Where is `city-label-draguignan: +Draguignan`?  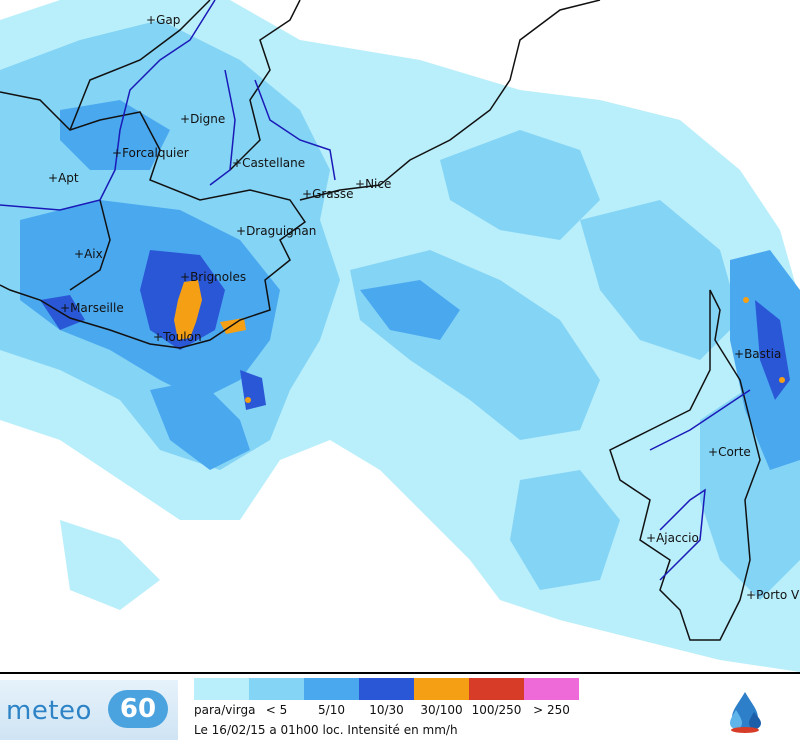 city-label-draguignan: +Draguignan is located at coordinates (276, 231).